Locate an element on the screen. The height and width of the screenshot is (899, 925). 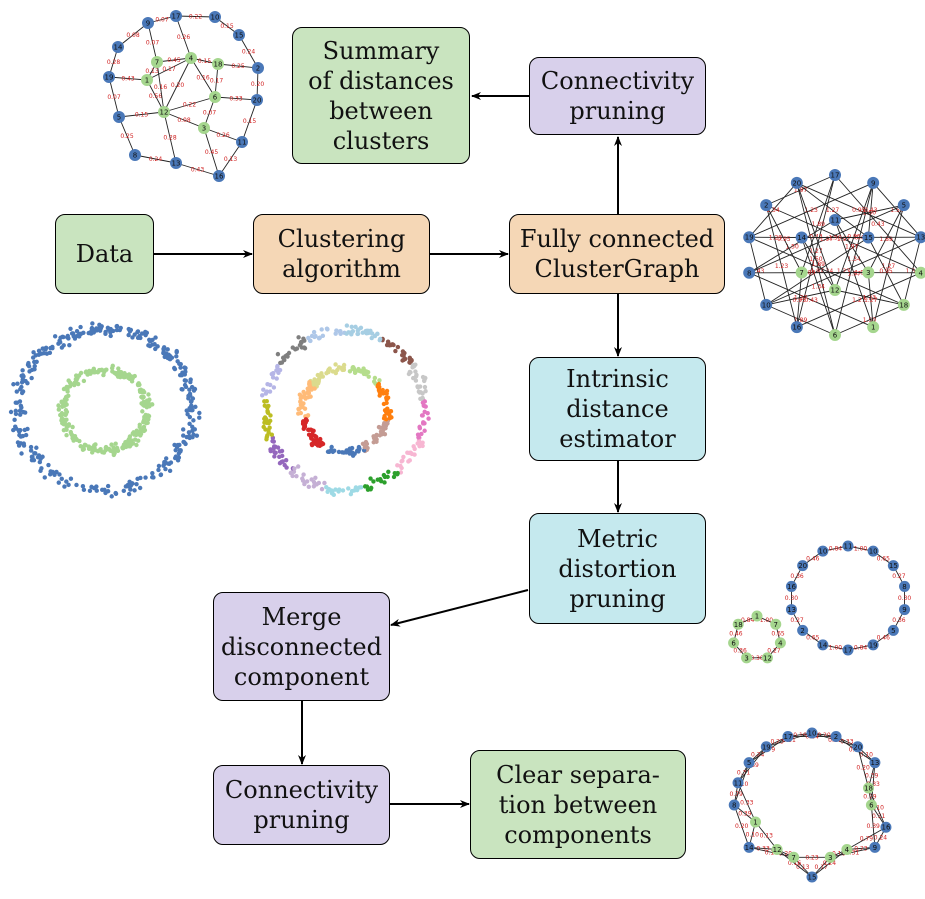
node-label: 3 is located at coordinates (830, 858).